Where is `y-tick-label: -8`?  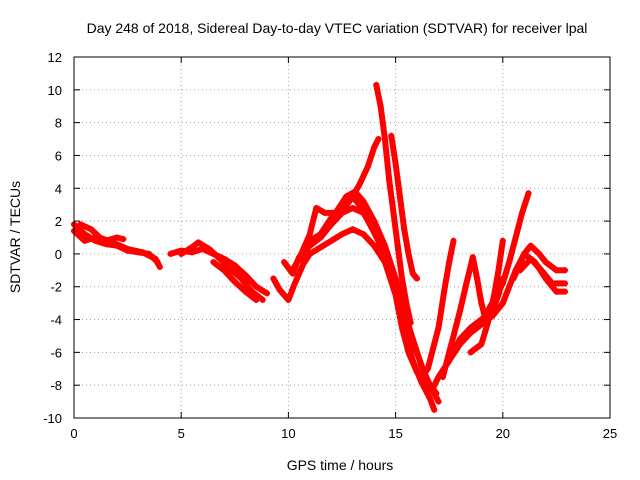 y-tick-label: -8 is located at coordinates (56, 385).